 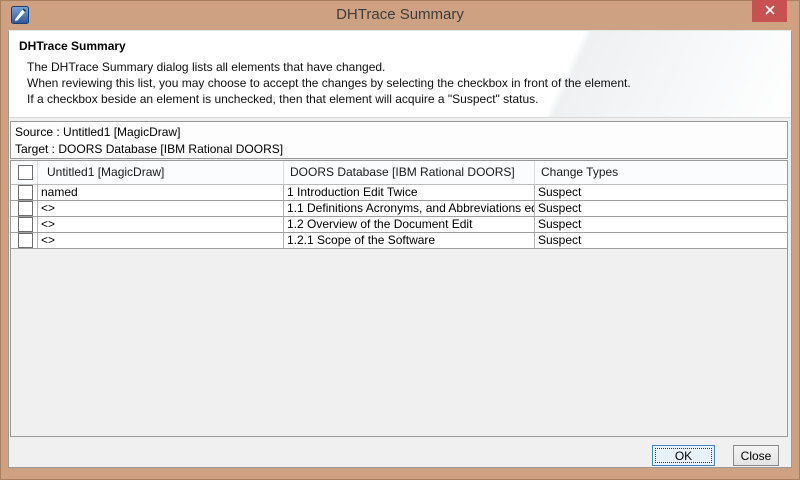 I want to click on close-icon, so click(x=769, y=11).